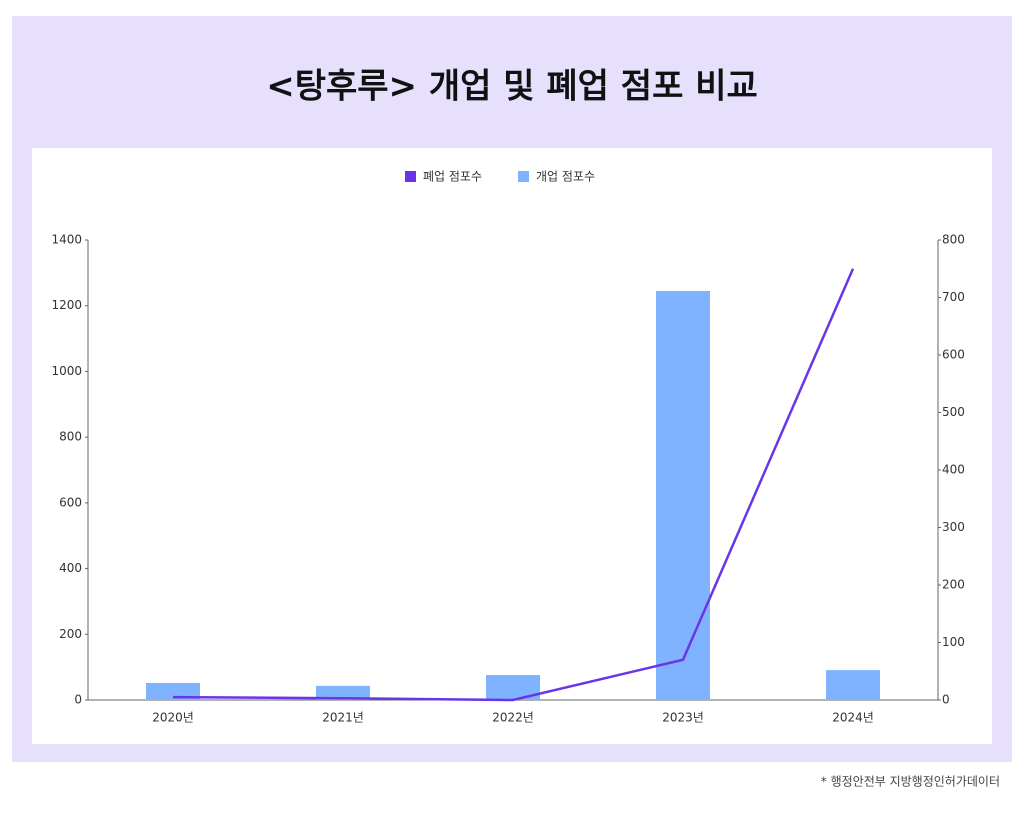 Image resolution: width=1024 pixels, height=819 pixels. Describe the element at coordinates (70, 437) in the screenshot. I see `y-tick-label: 800` at that location.